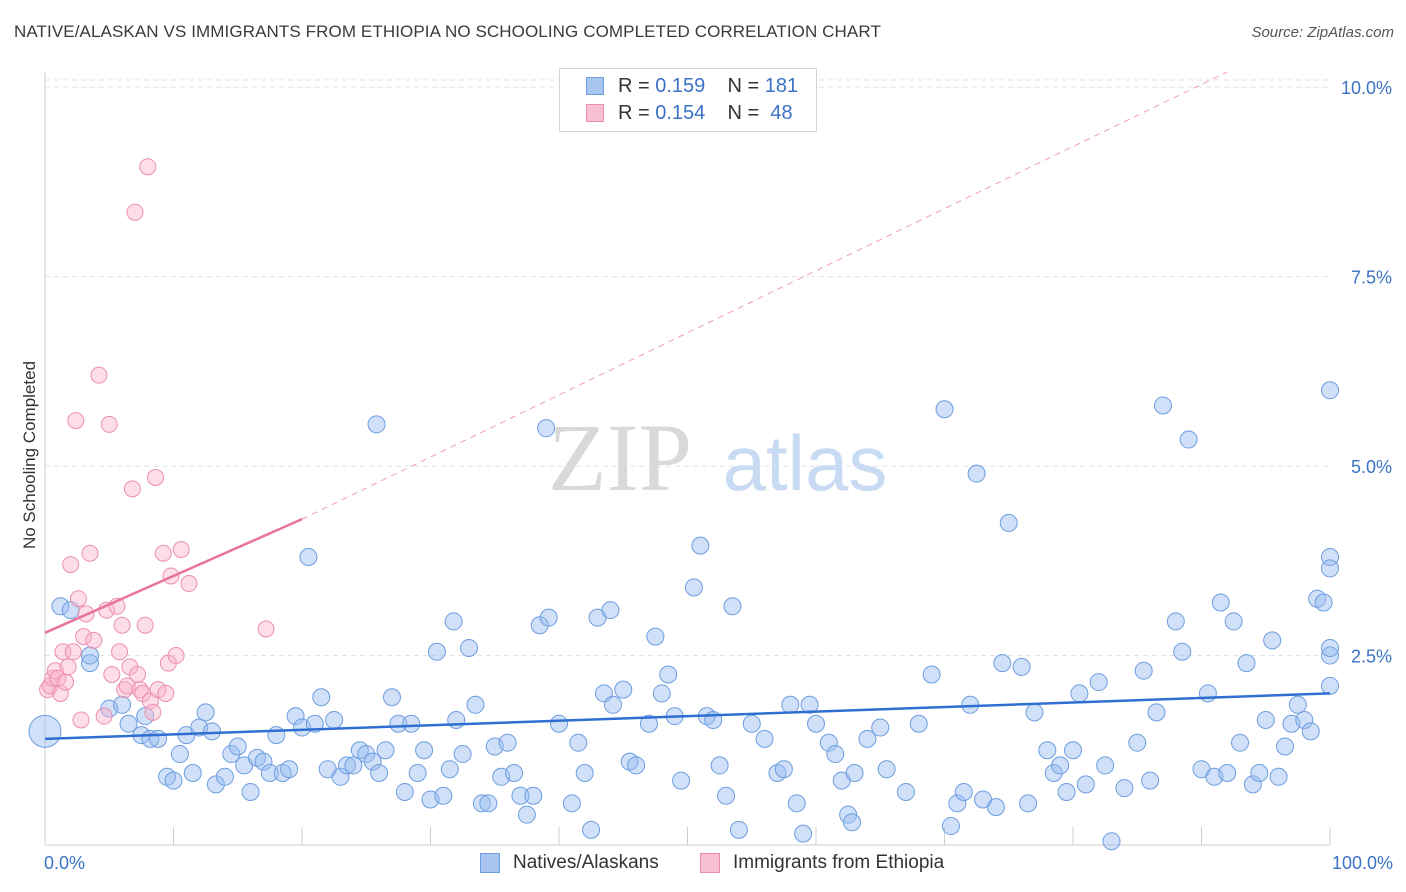 The width and height of the screenshot is (1406, 892). What do you see at coordinates (717, 457) in the screenshot?
I see `watermark: ZIP atlas` at bounding box center [717, 457].